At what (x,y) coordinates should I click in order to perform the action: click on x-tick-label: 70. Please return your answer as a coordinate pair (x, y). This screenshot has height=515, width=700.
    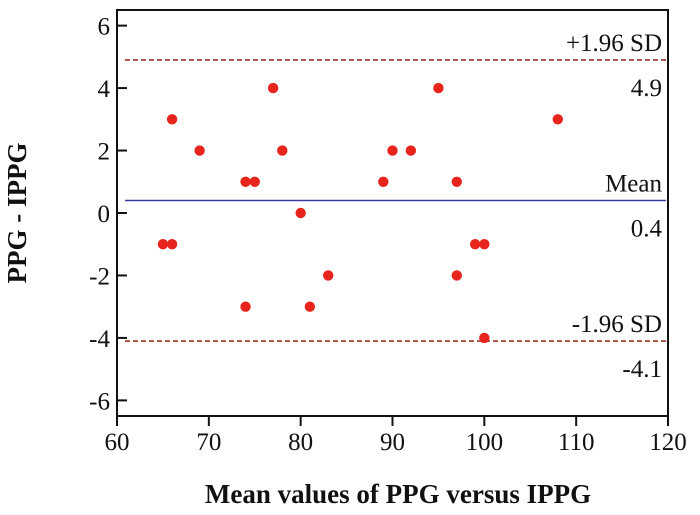
    Looking at the image, I should click on (208, 442).